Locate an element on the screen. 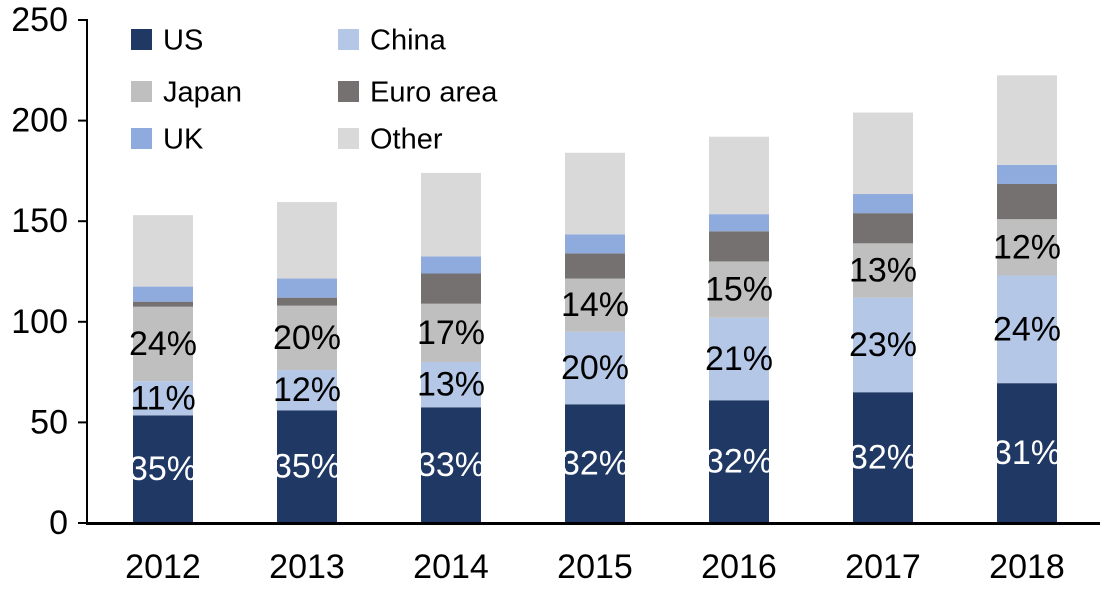 The width and height of the screenshot is (1102, 598). data-label-us-2015: 32% is located at coordinates (595, 464).